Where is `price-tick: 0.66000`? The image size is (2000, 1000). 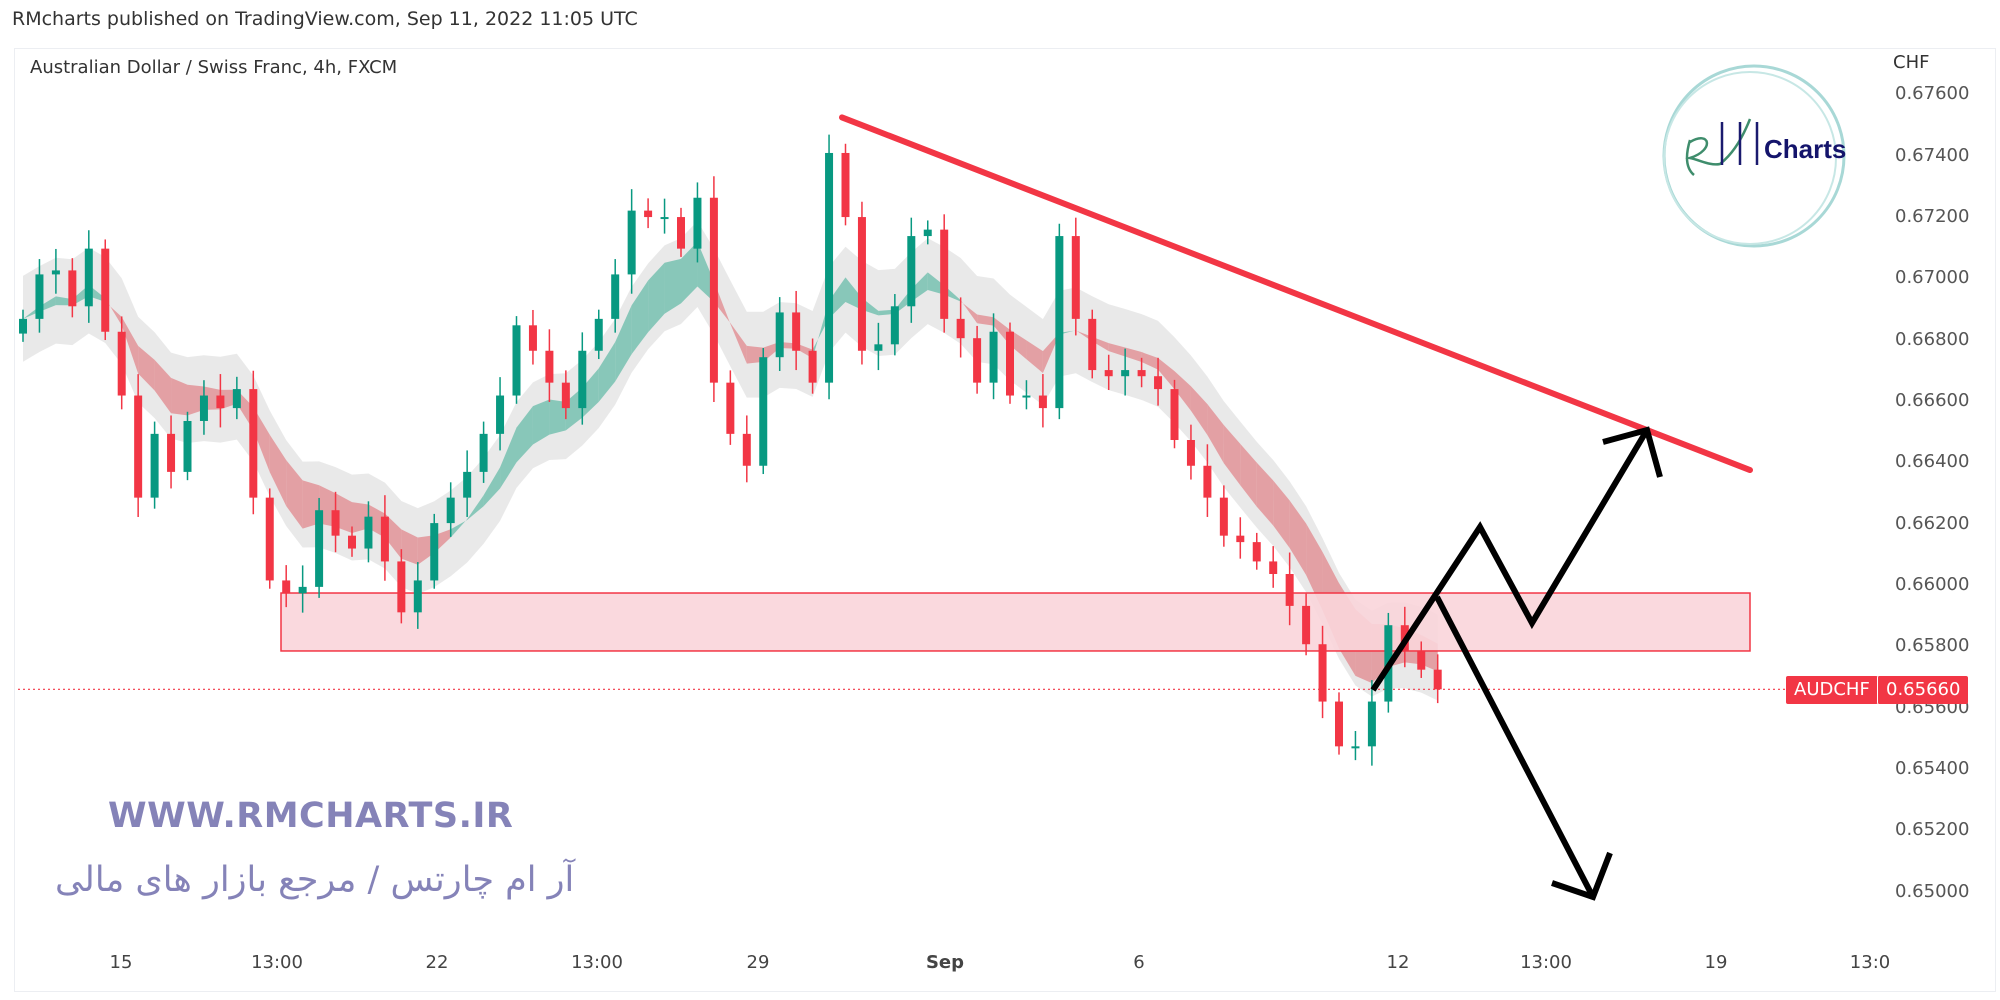
price-tick: 0.66000 is located at coordinates (1932, 585).